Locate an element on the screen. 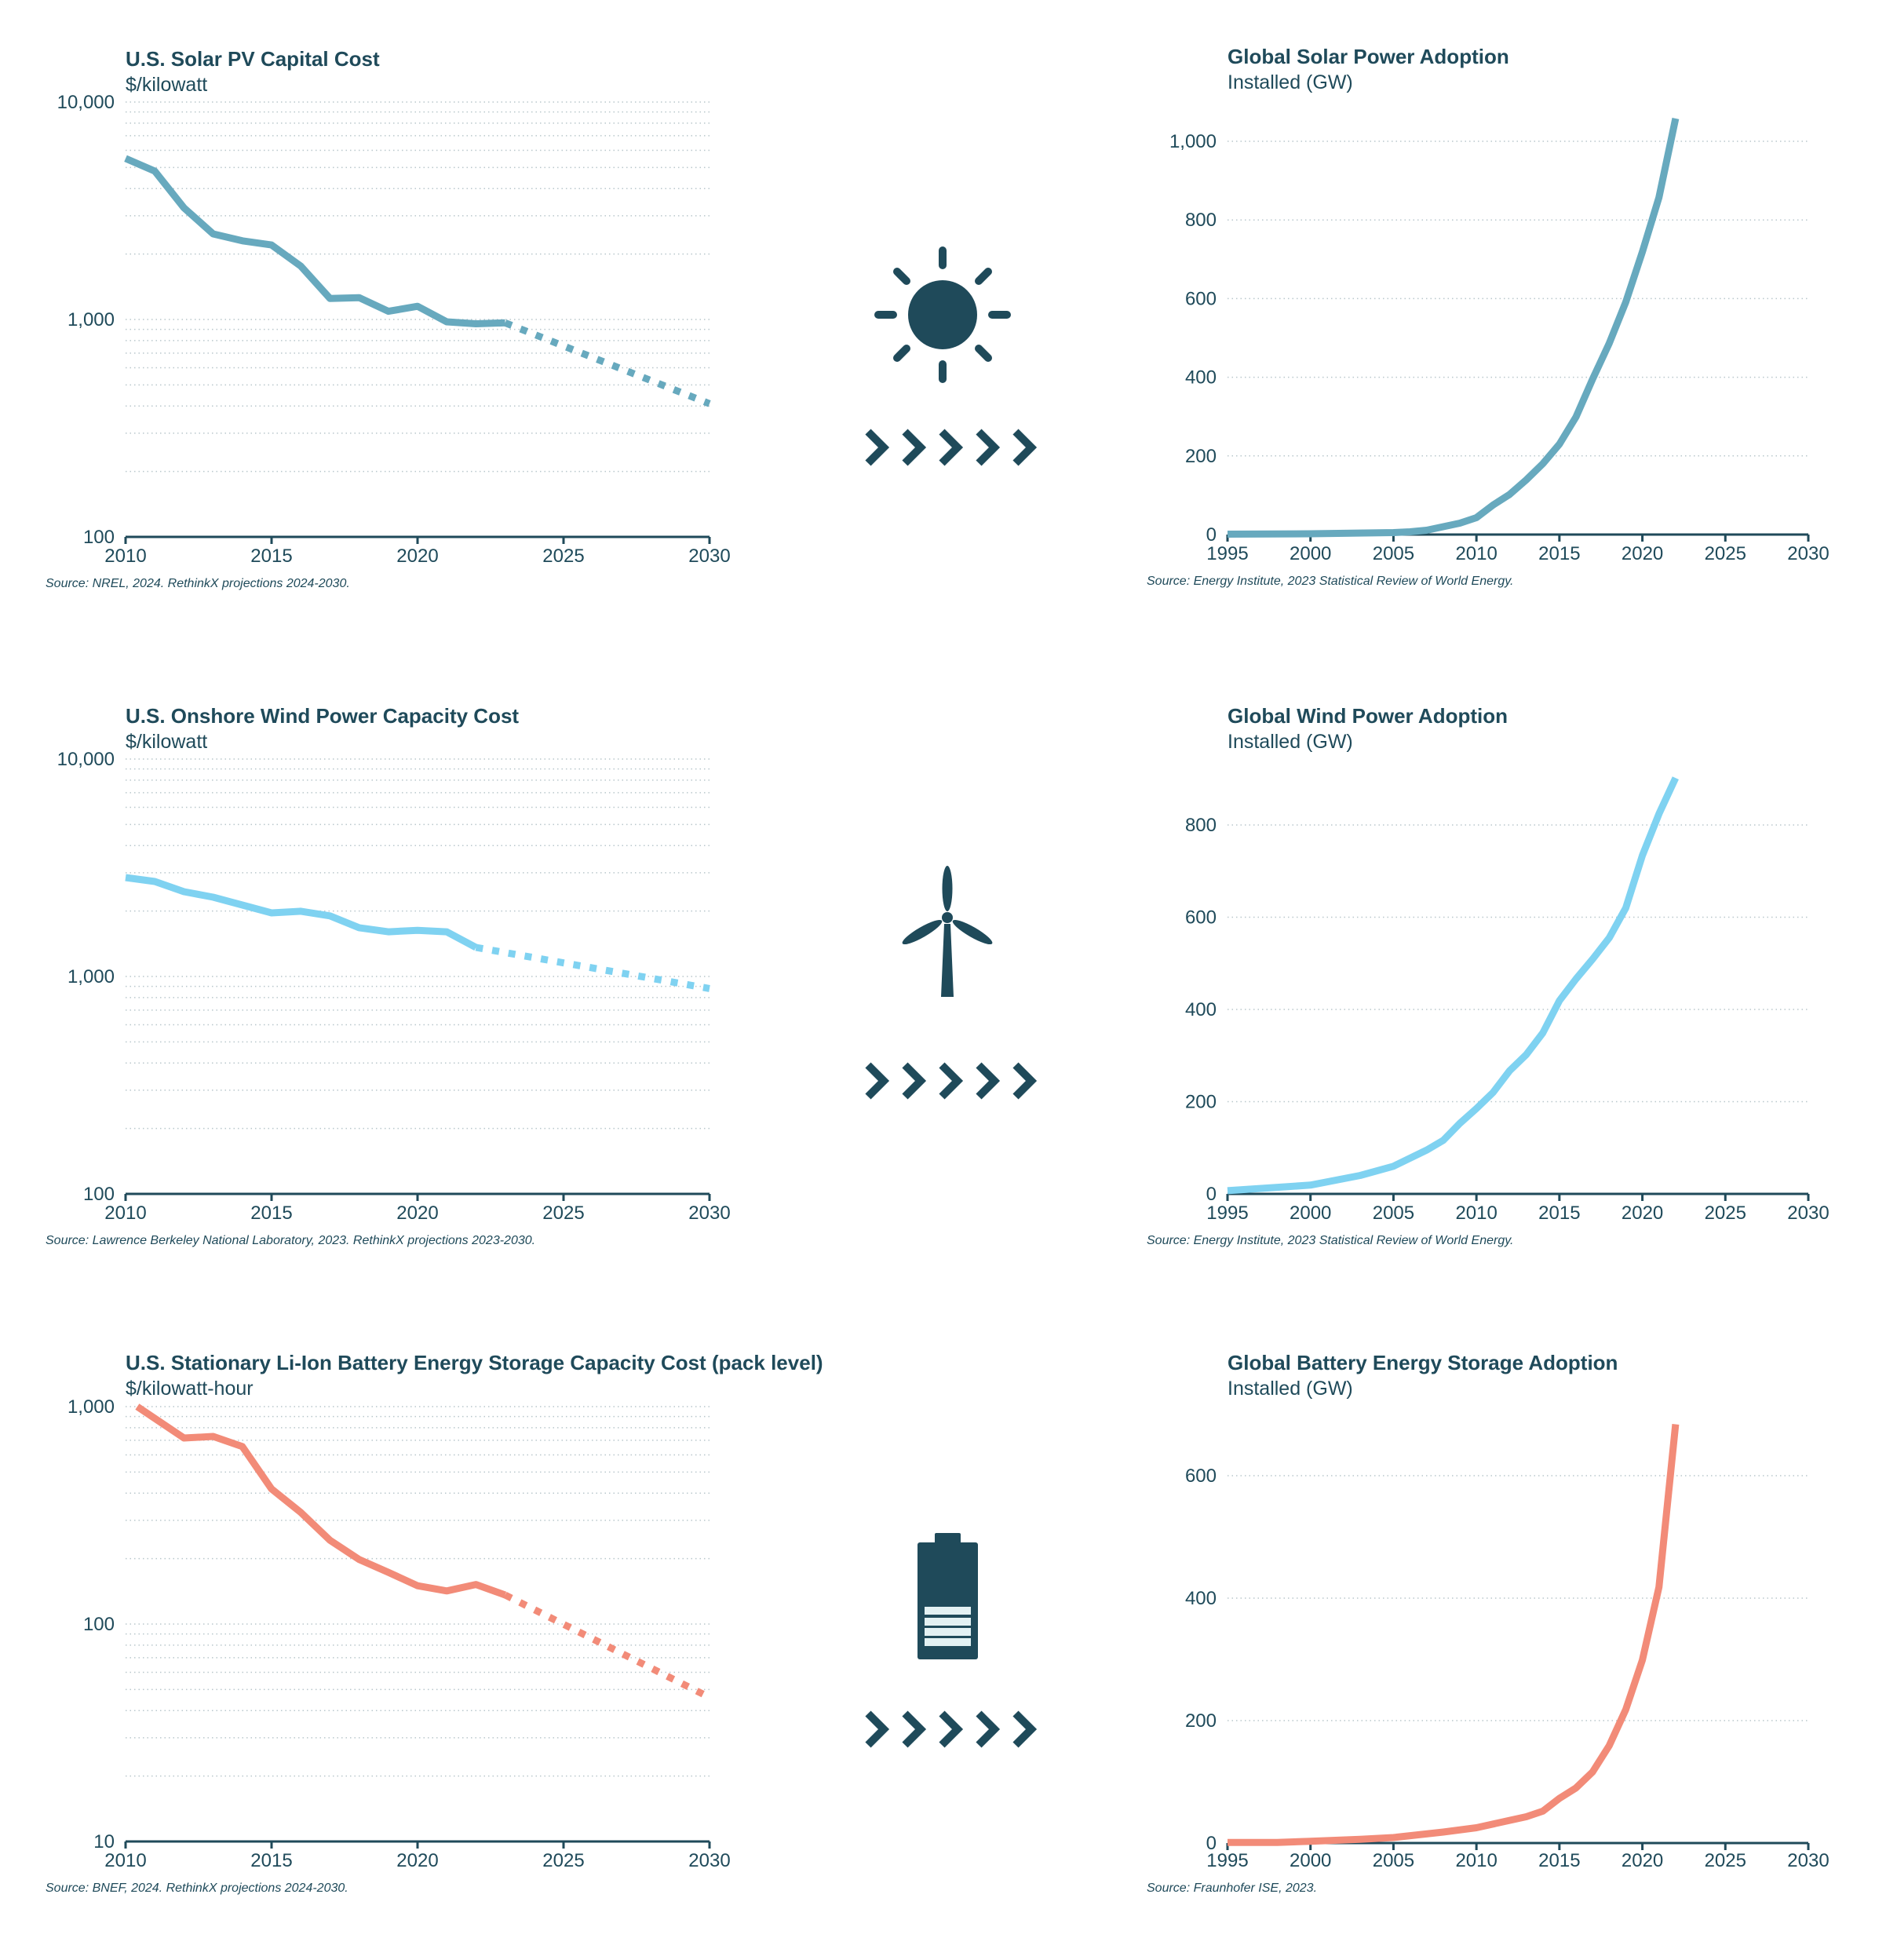 This screenshot has height=1960, width=1897. chart-title: U.S. Solar PV Capital Cost is located at coordinates (253, 59).